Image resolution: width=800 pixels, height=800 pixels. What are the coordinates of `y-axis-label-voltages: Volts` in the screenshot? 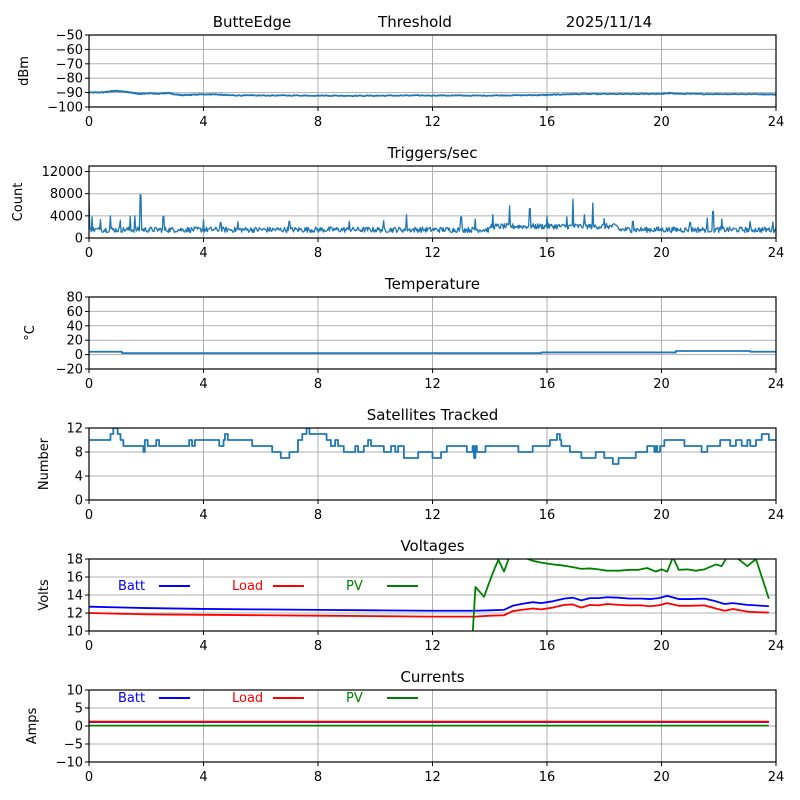 It's located at (44, 595).